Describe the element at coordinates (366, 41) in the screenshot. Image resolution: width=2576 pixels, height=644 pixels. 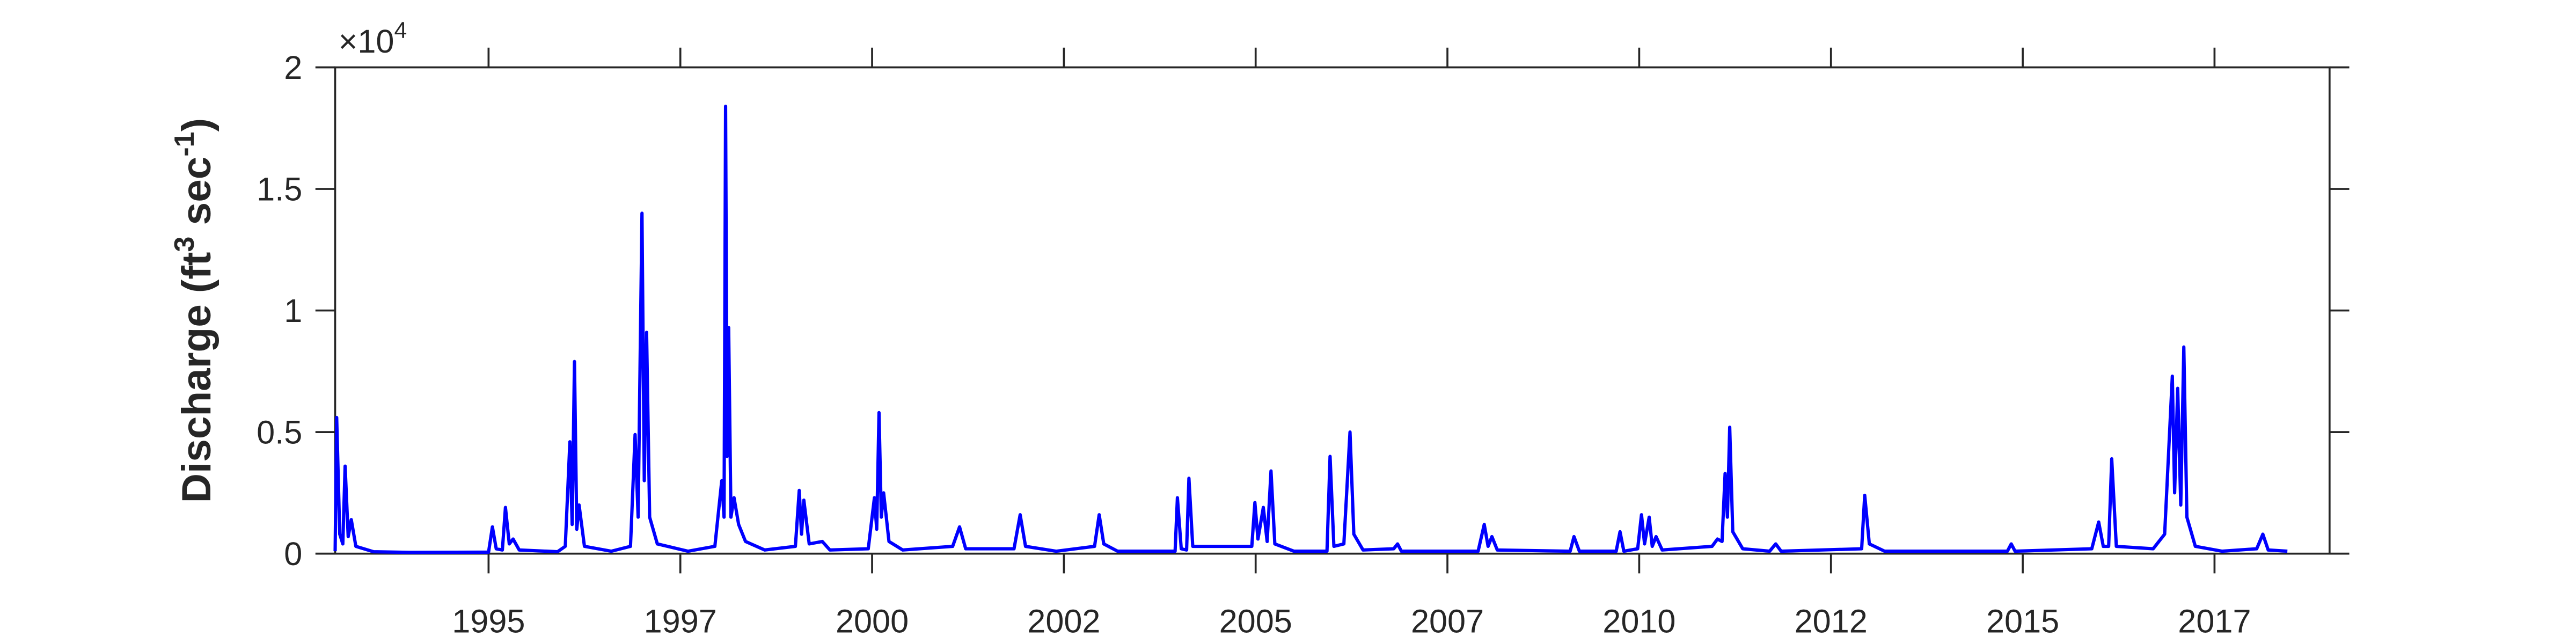
I see `multiplier-base: ×10` at that location.